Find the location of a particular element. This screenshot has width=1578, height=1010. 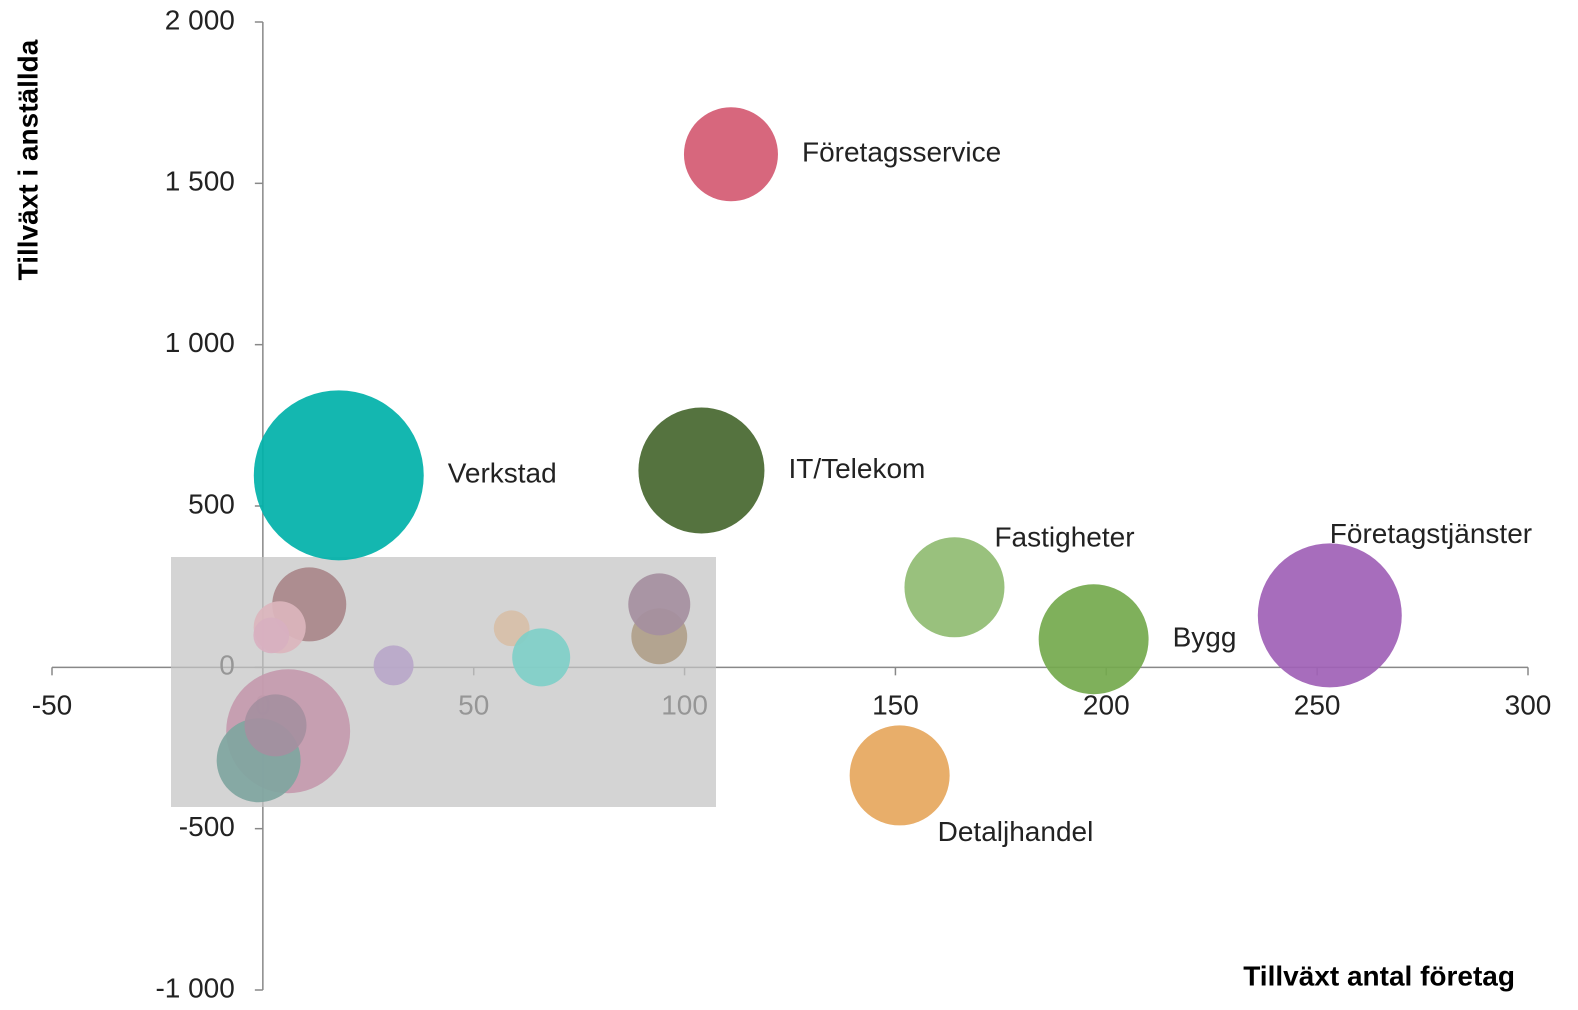

x-tick-label: 250 is located at coordinates (1317, 705).